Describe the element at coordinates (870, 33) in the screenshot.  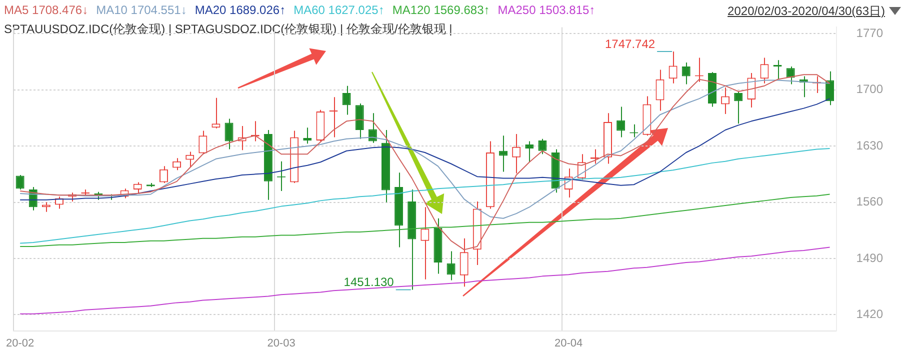
I see `y-tick-label: 1770` at that location.